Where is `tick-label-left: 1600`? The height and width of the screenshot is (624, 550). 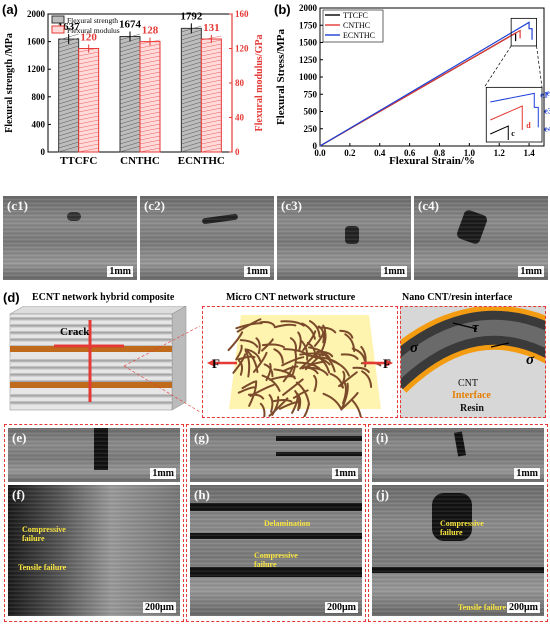 tick-label-left: 1600 is located at coordinates (36, 42).